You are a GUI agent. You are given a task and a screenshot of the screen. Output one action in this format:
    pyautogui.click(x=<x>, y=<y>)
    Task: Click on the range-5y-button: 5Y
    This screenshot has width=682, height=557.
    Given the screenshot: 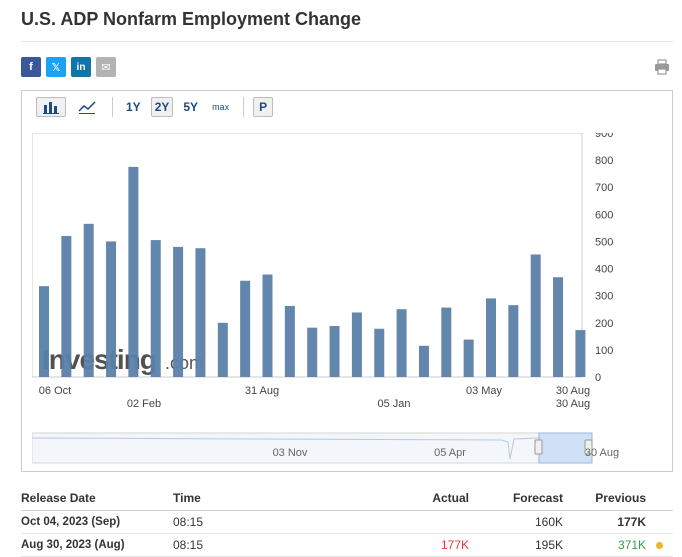 What is the action you would take?
    pyautogui.click(x=191, y=107)
    